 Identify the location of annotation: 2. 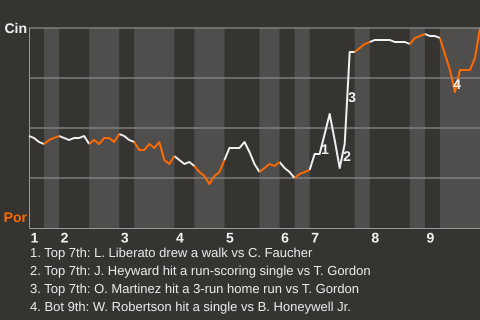
(347, 156).